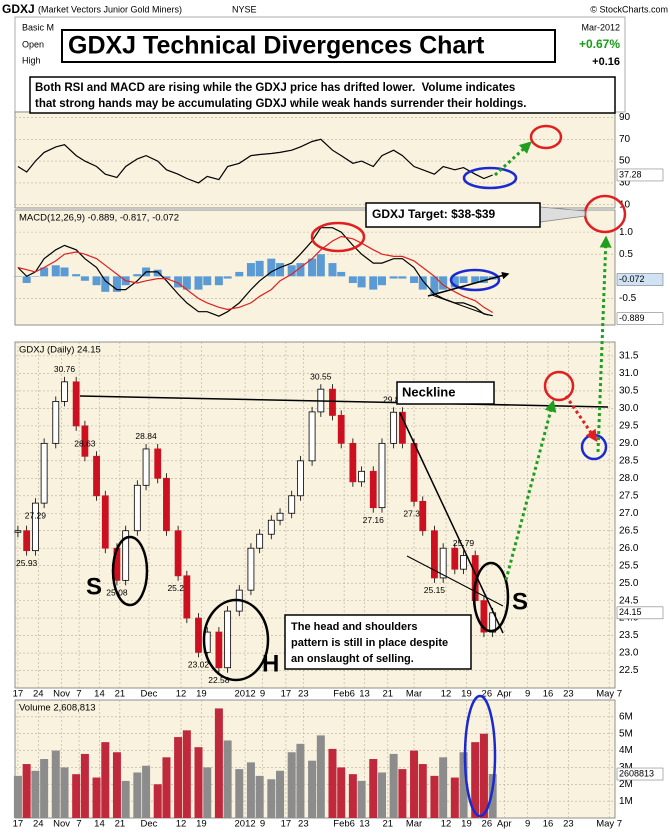  Describe the element at coordinates (85, 444) in the screenshot. I see `value-label: 28.63` at that location.